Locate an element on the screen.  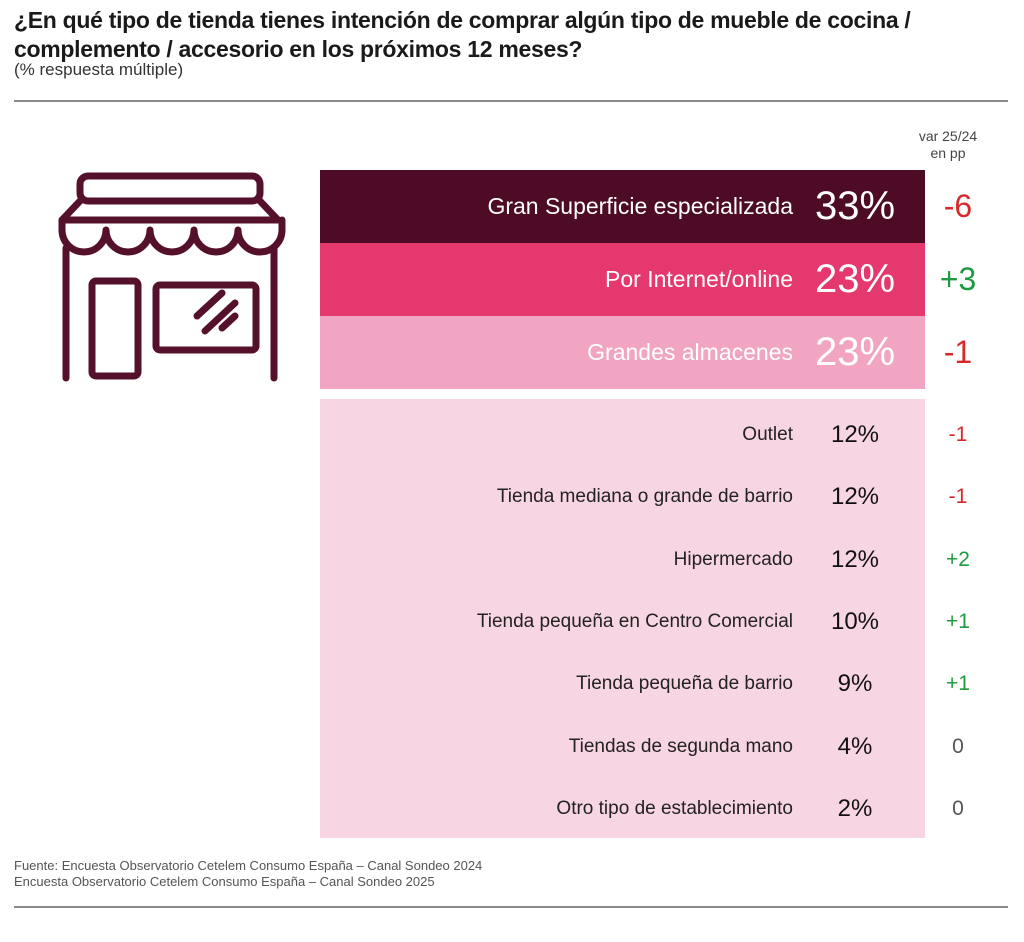
row-label: Outlet is located at coordinates (767, 434).